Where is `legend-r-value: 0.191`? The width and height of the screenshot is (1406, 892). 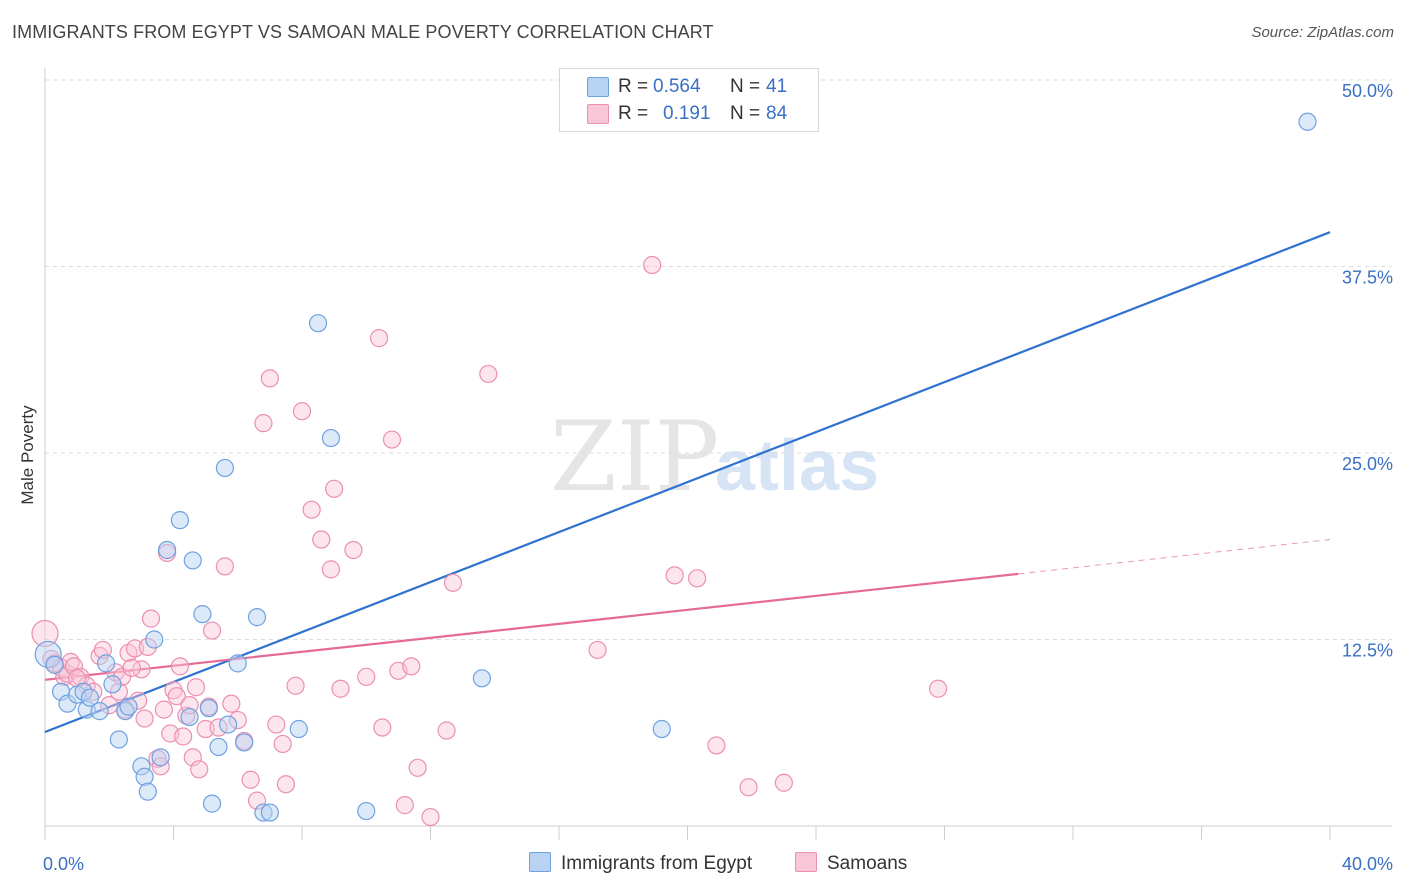
legend-r-value: 0.191 is located at coordinates (687, 113).